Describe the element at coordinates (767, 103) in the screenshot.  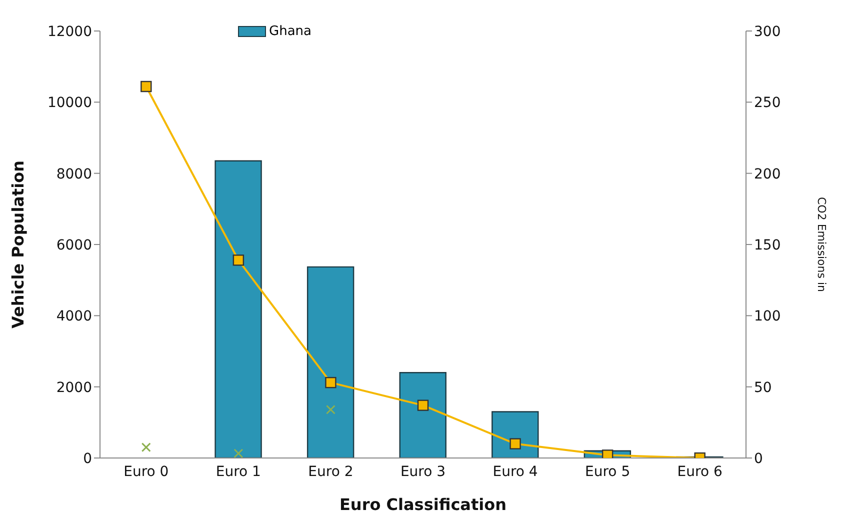
I see `y2-tick-label: 250` at that location.